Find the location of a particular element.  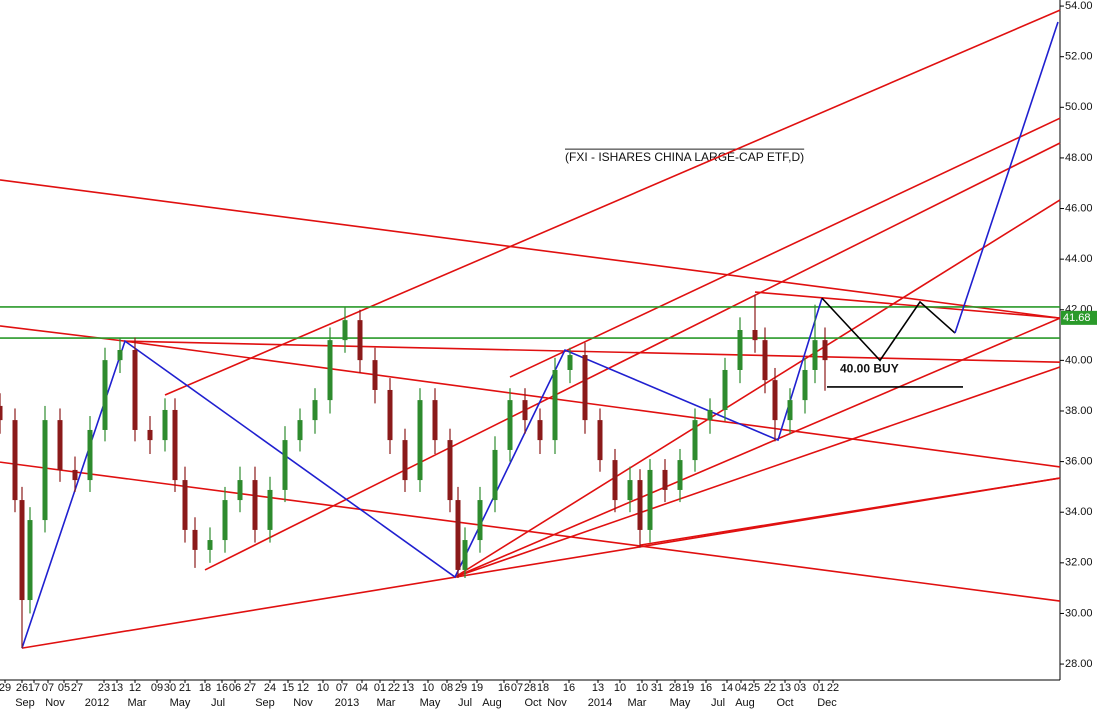

x-tick-label: 19 is located at coordinates (477, 688).